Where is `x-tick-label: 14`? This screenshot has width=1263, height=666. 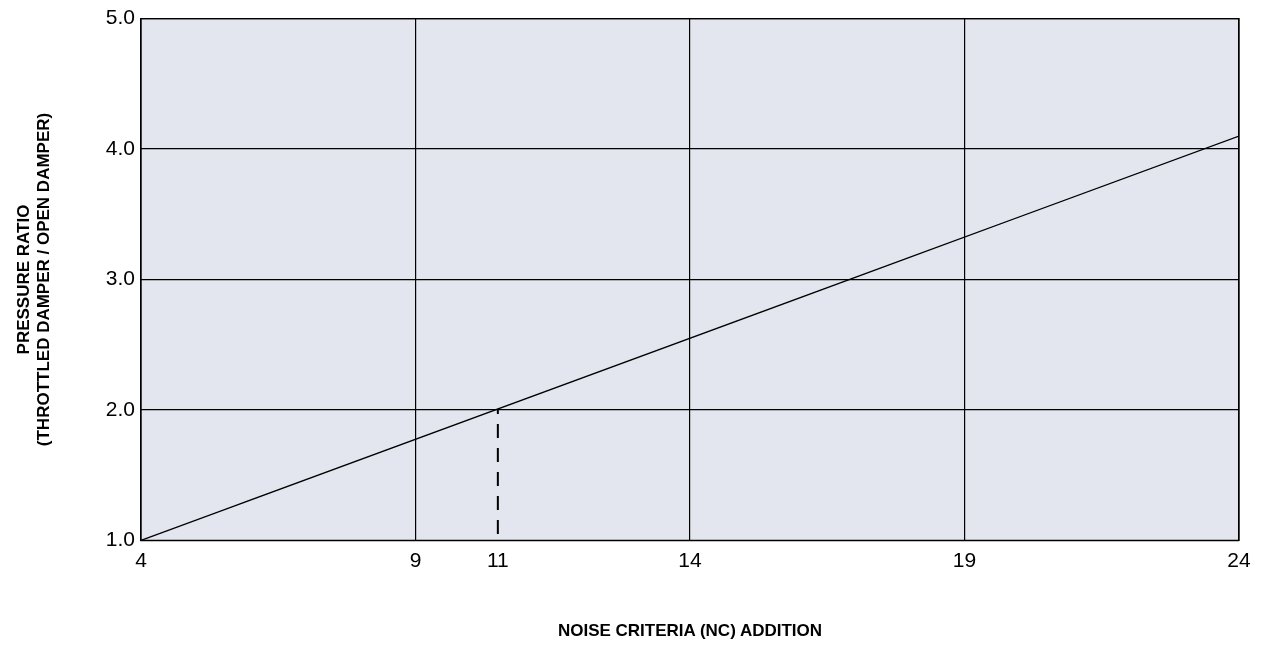
x-tick-label: 14 is located at coordinates (690, 559).